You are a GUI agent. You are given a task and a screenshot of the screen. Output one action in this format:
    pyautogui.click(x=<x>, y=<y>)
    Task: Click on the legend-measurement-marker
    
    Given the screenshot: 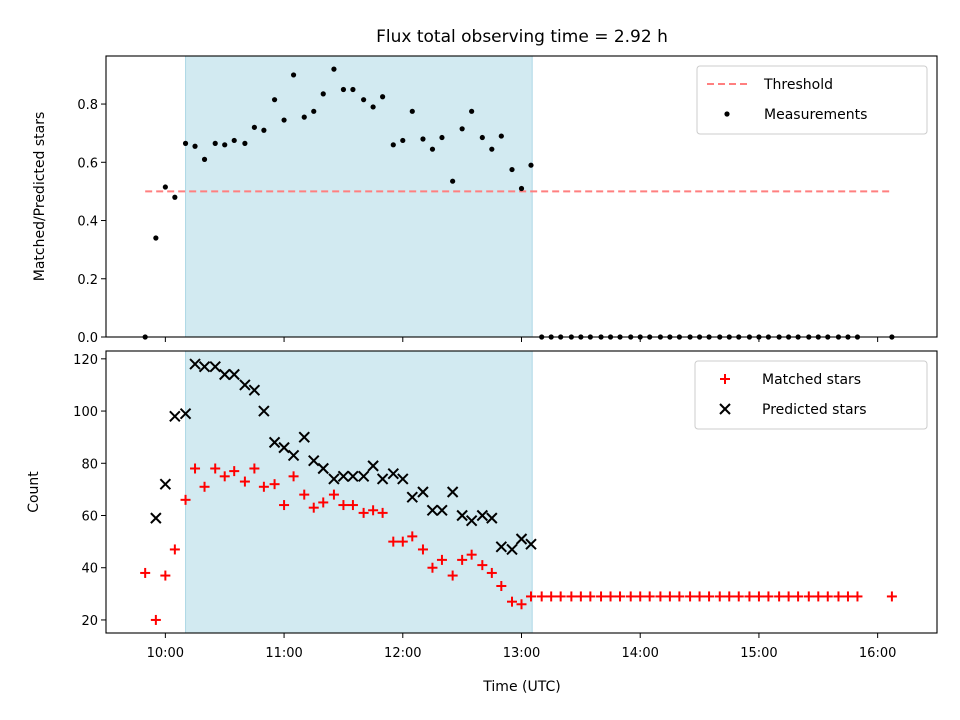 What is the action you would take?
    pyautogui.click(x=727, y=114)
    